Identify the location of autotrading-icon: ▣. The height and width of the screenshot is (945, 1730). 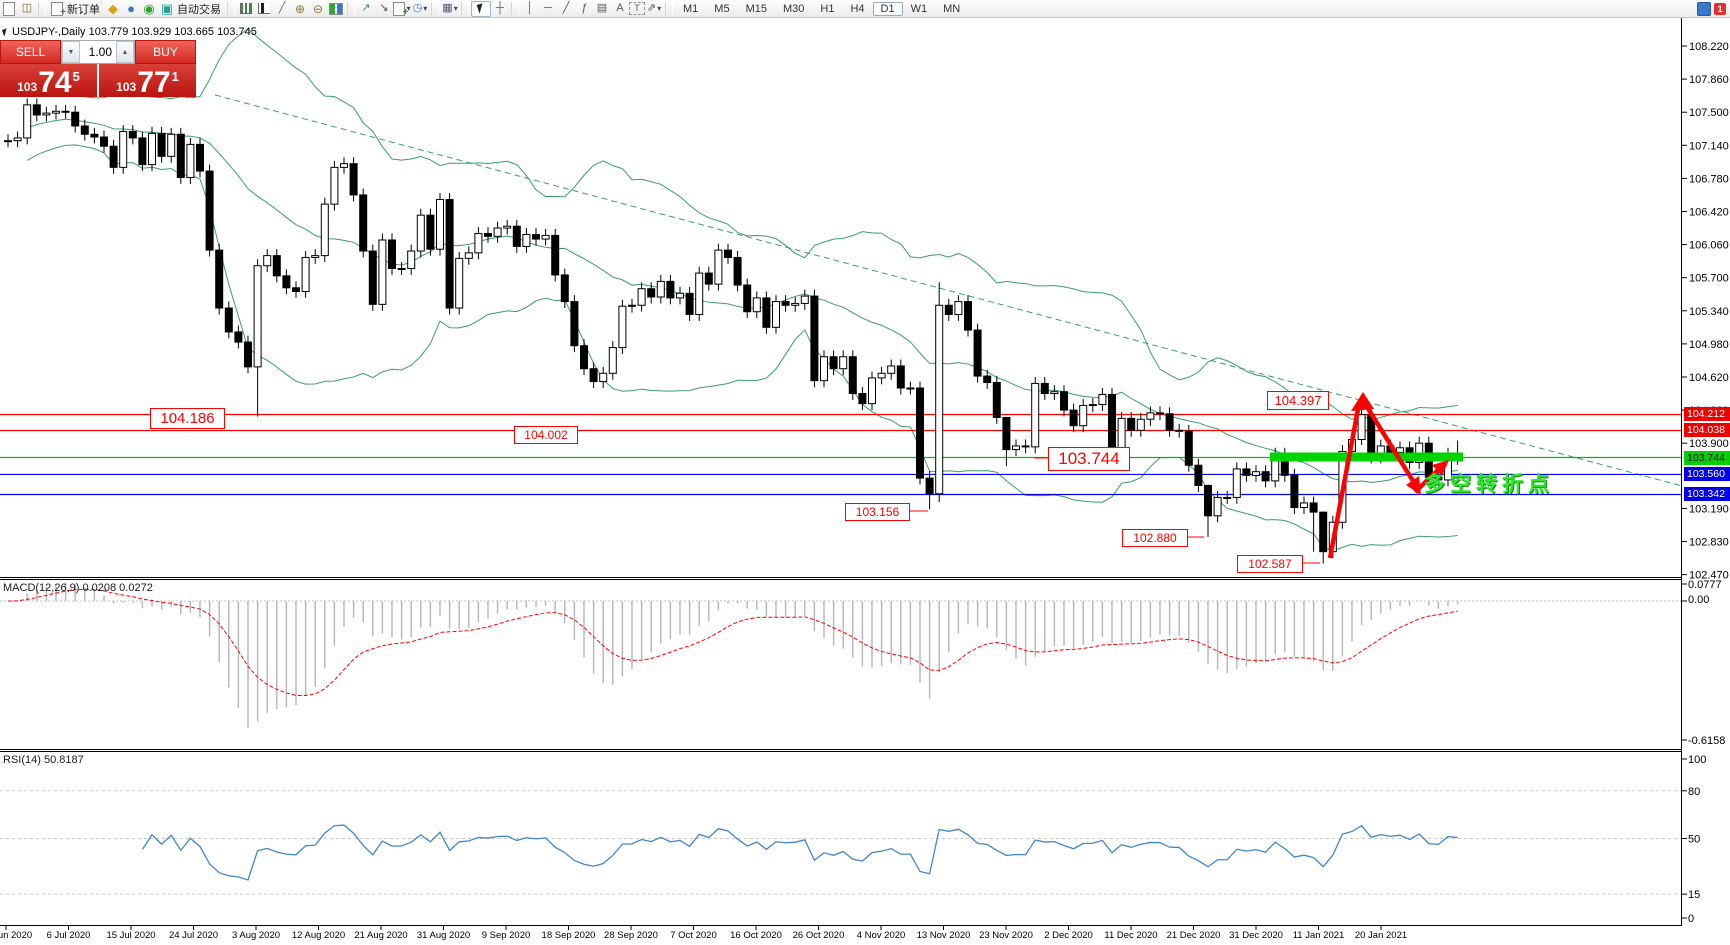
(167, 8).